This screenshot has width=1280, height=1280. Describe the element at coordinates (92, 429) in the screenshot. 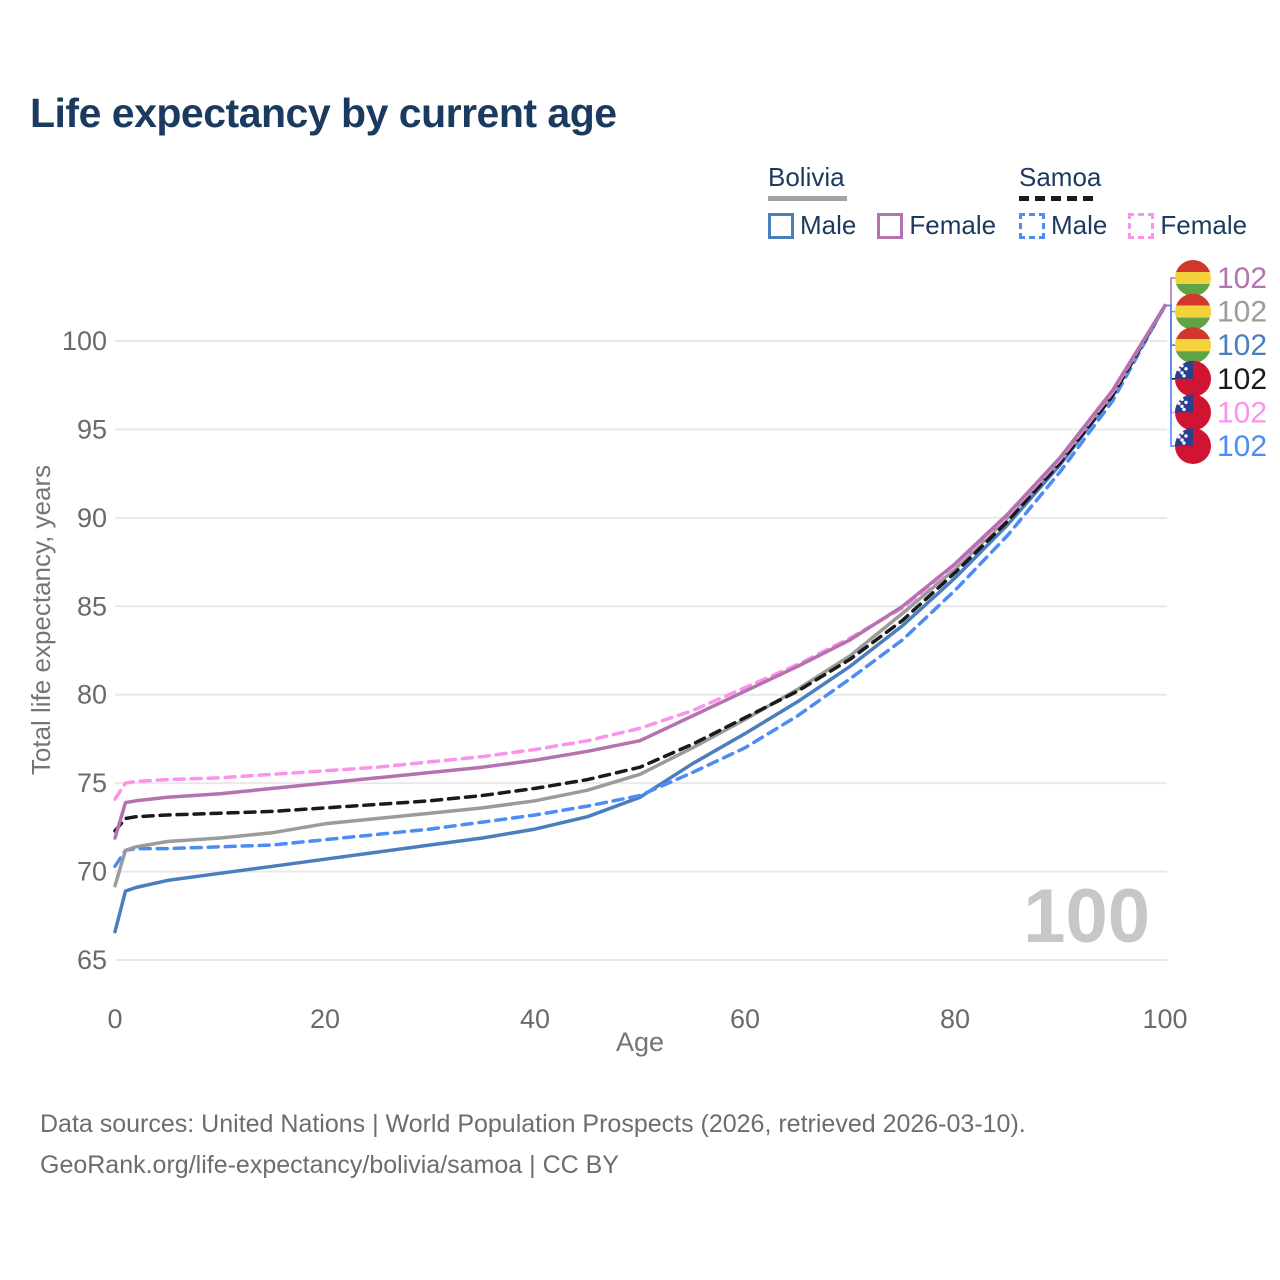

I see `y-axis-tick-label: 95` at that location.